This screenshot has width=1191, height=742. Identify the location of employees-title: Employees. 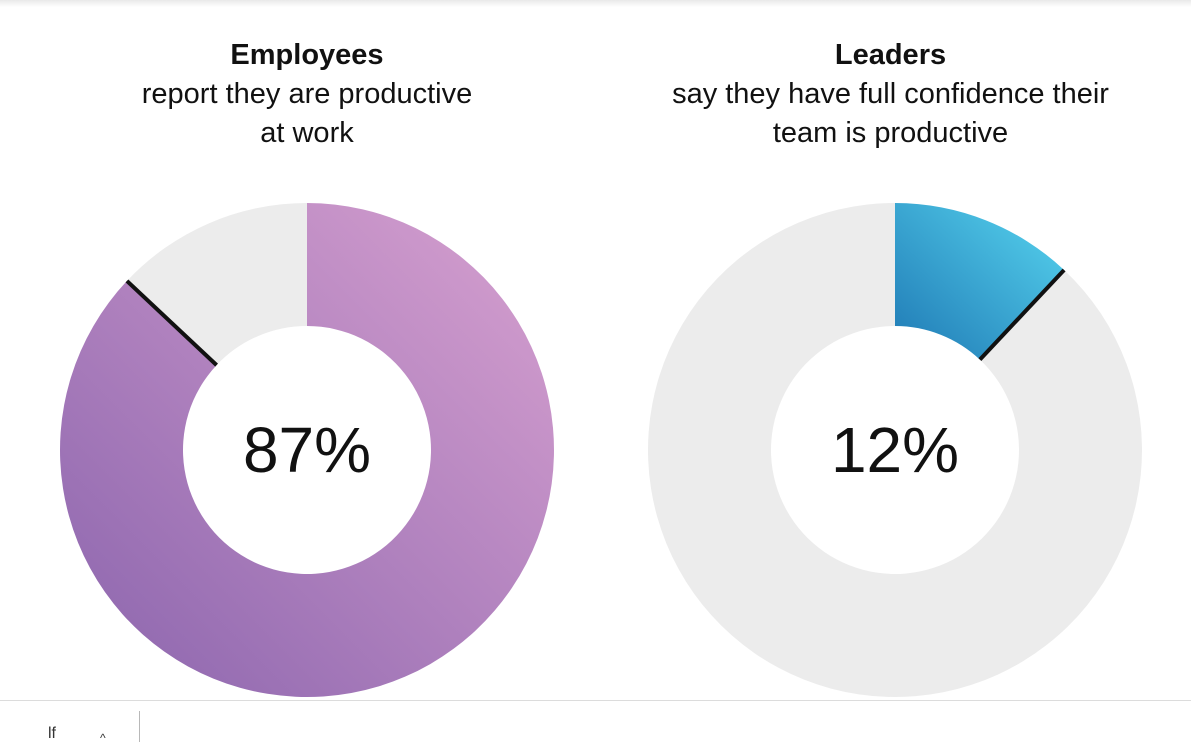
(307, 55).